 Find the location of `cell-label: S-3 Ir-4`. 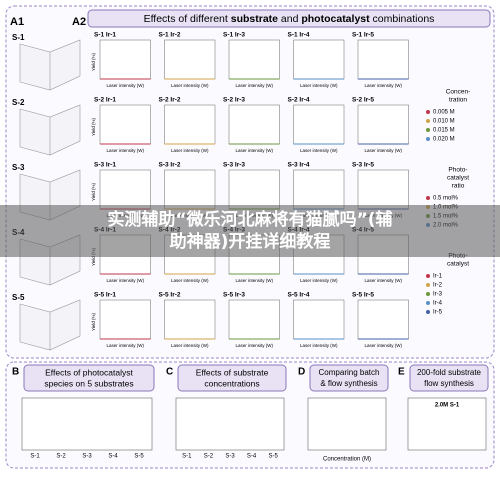

cell-label: S-3 Ir-4 is located at coordinates (299, 165).